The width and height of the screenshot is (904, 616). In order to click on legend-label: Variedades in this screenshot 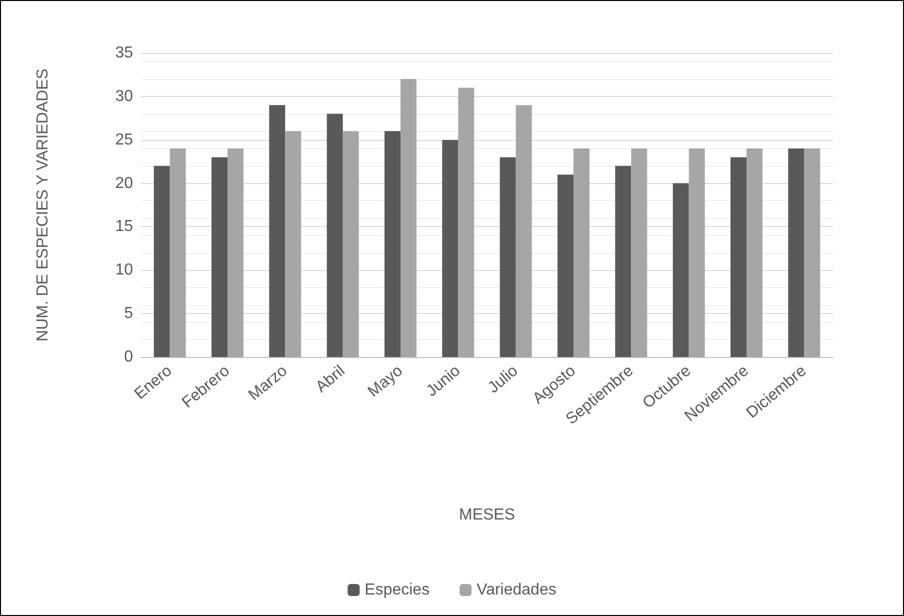, I will do `click(516, 590)`.